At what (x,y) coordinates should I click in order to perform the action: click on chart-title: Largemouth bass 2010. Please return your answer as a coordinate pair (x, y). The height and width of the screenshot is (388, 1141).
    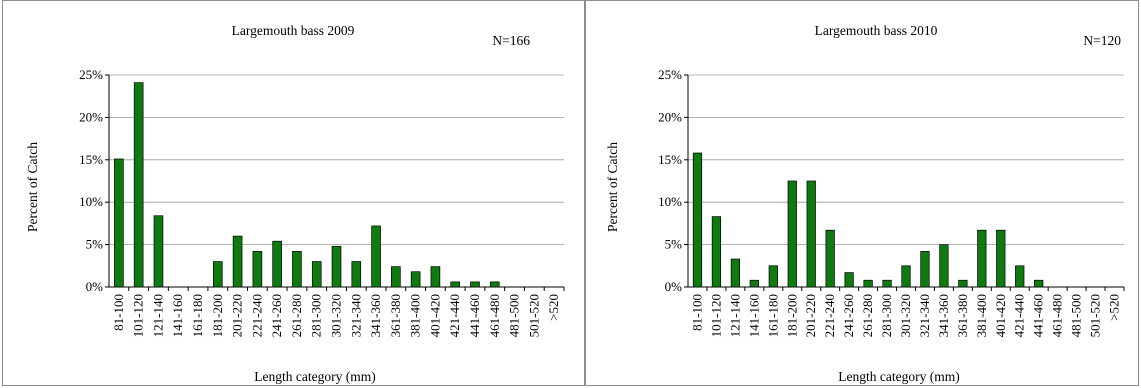
    Looking at the image, I should click on (876, 30).